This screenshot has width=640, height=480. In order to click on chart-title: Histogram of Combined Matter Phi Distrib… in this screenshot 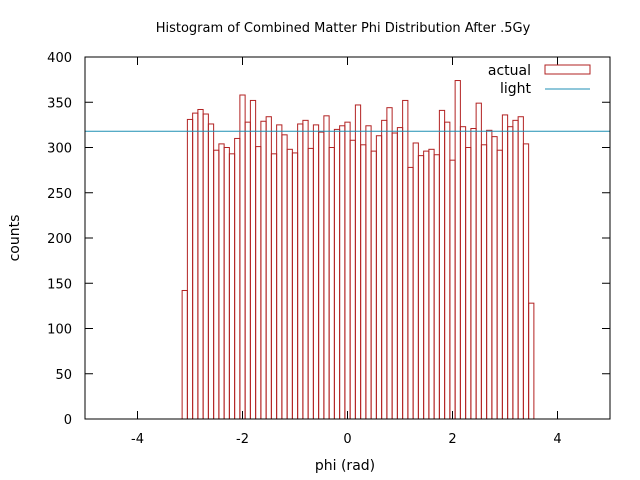, I will do `click(343, 28)`.